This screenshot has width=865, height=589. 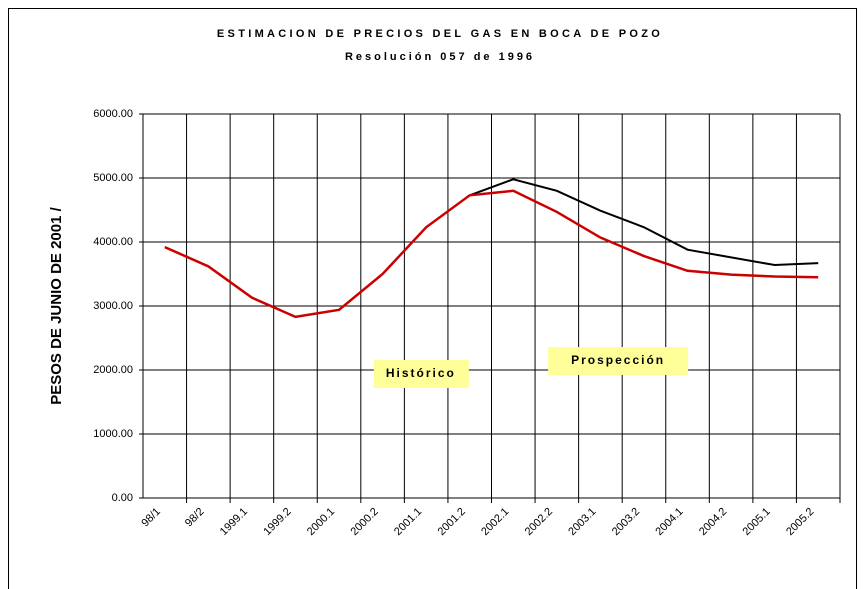 I want to click on y-tick-label: 3000.00, so click(x=113, y=306).